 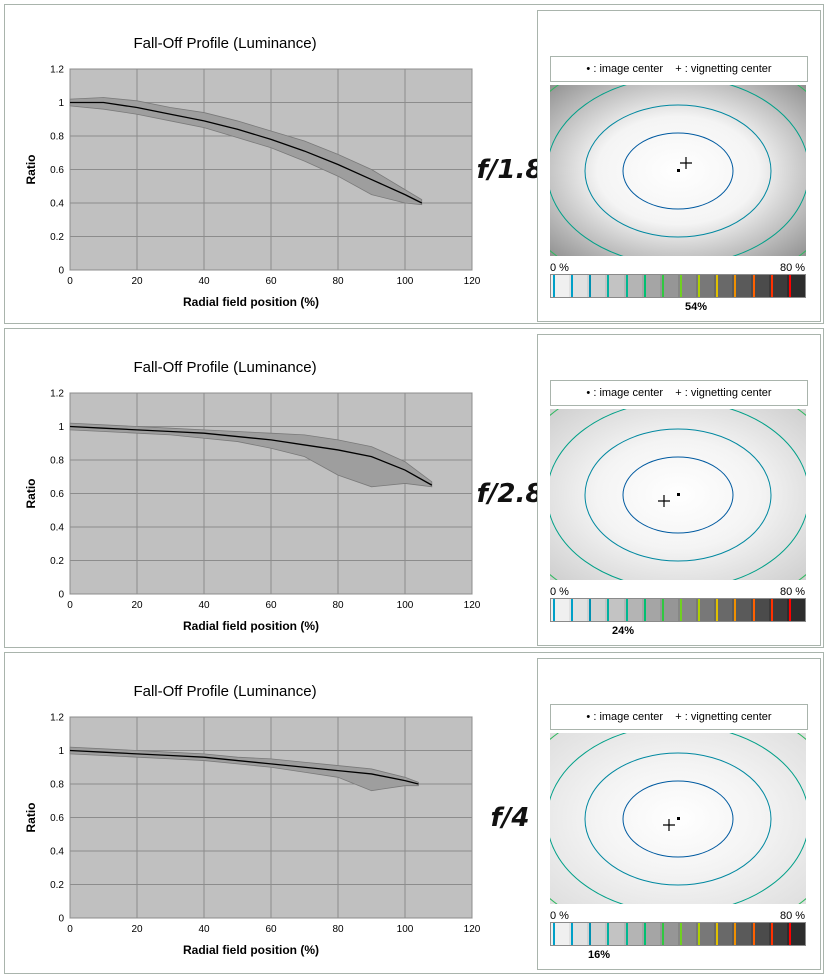 I want to click on vignetting-center-cross, so click(x=669, y=825).